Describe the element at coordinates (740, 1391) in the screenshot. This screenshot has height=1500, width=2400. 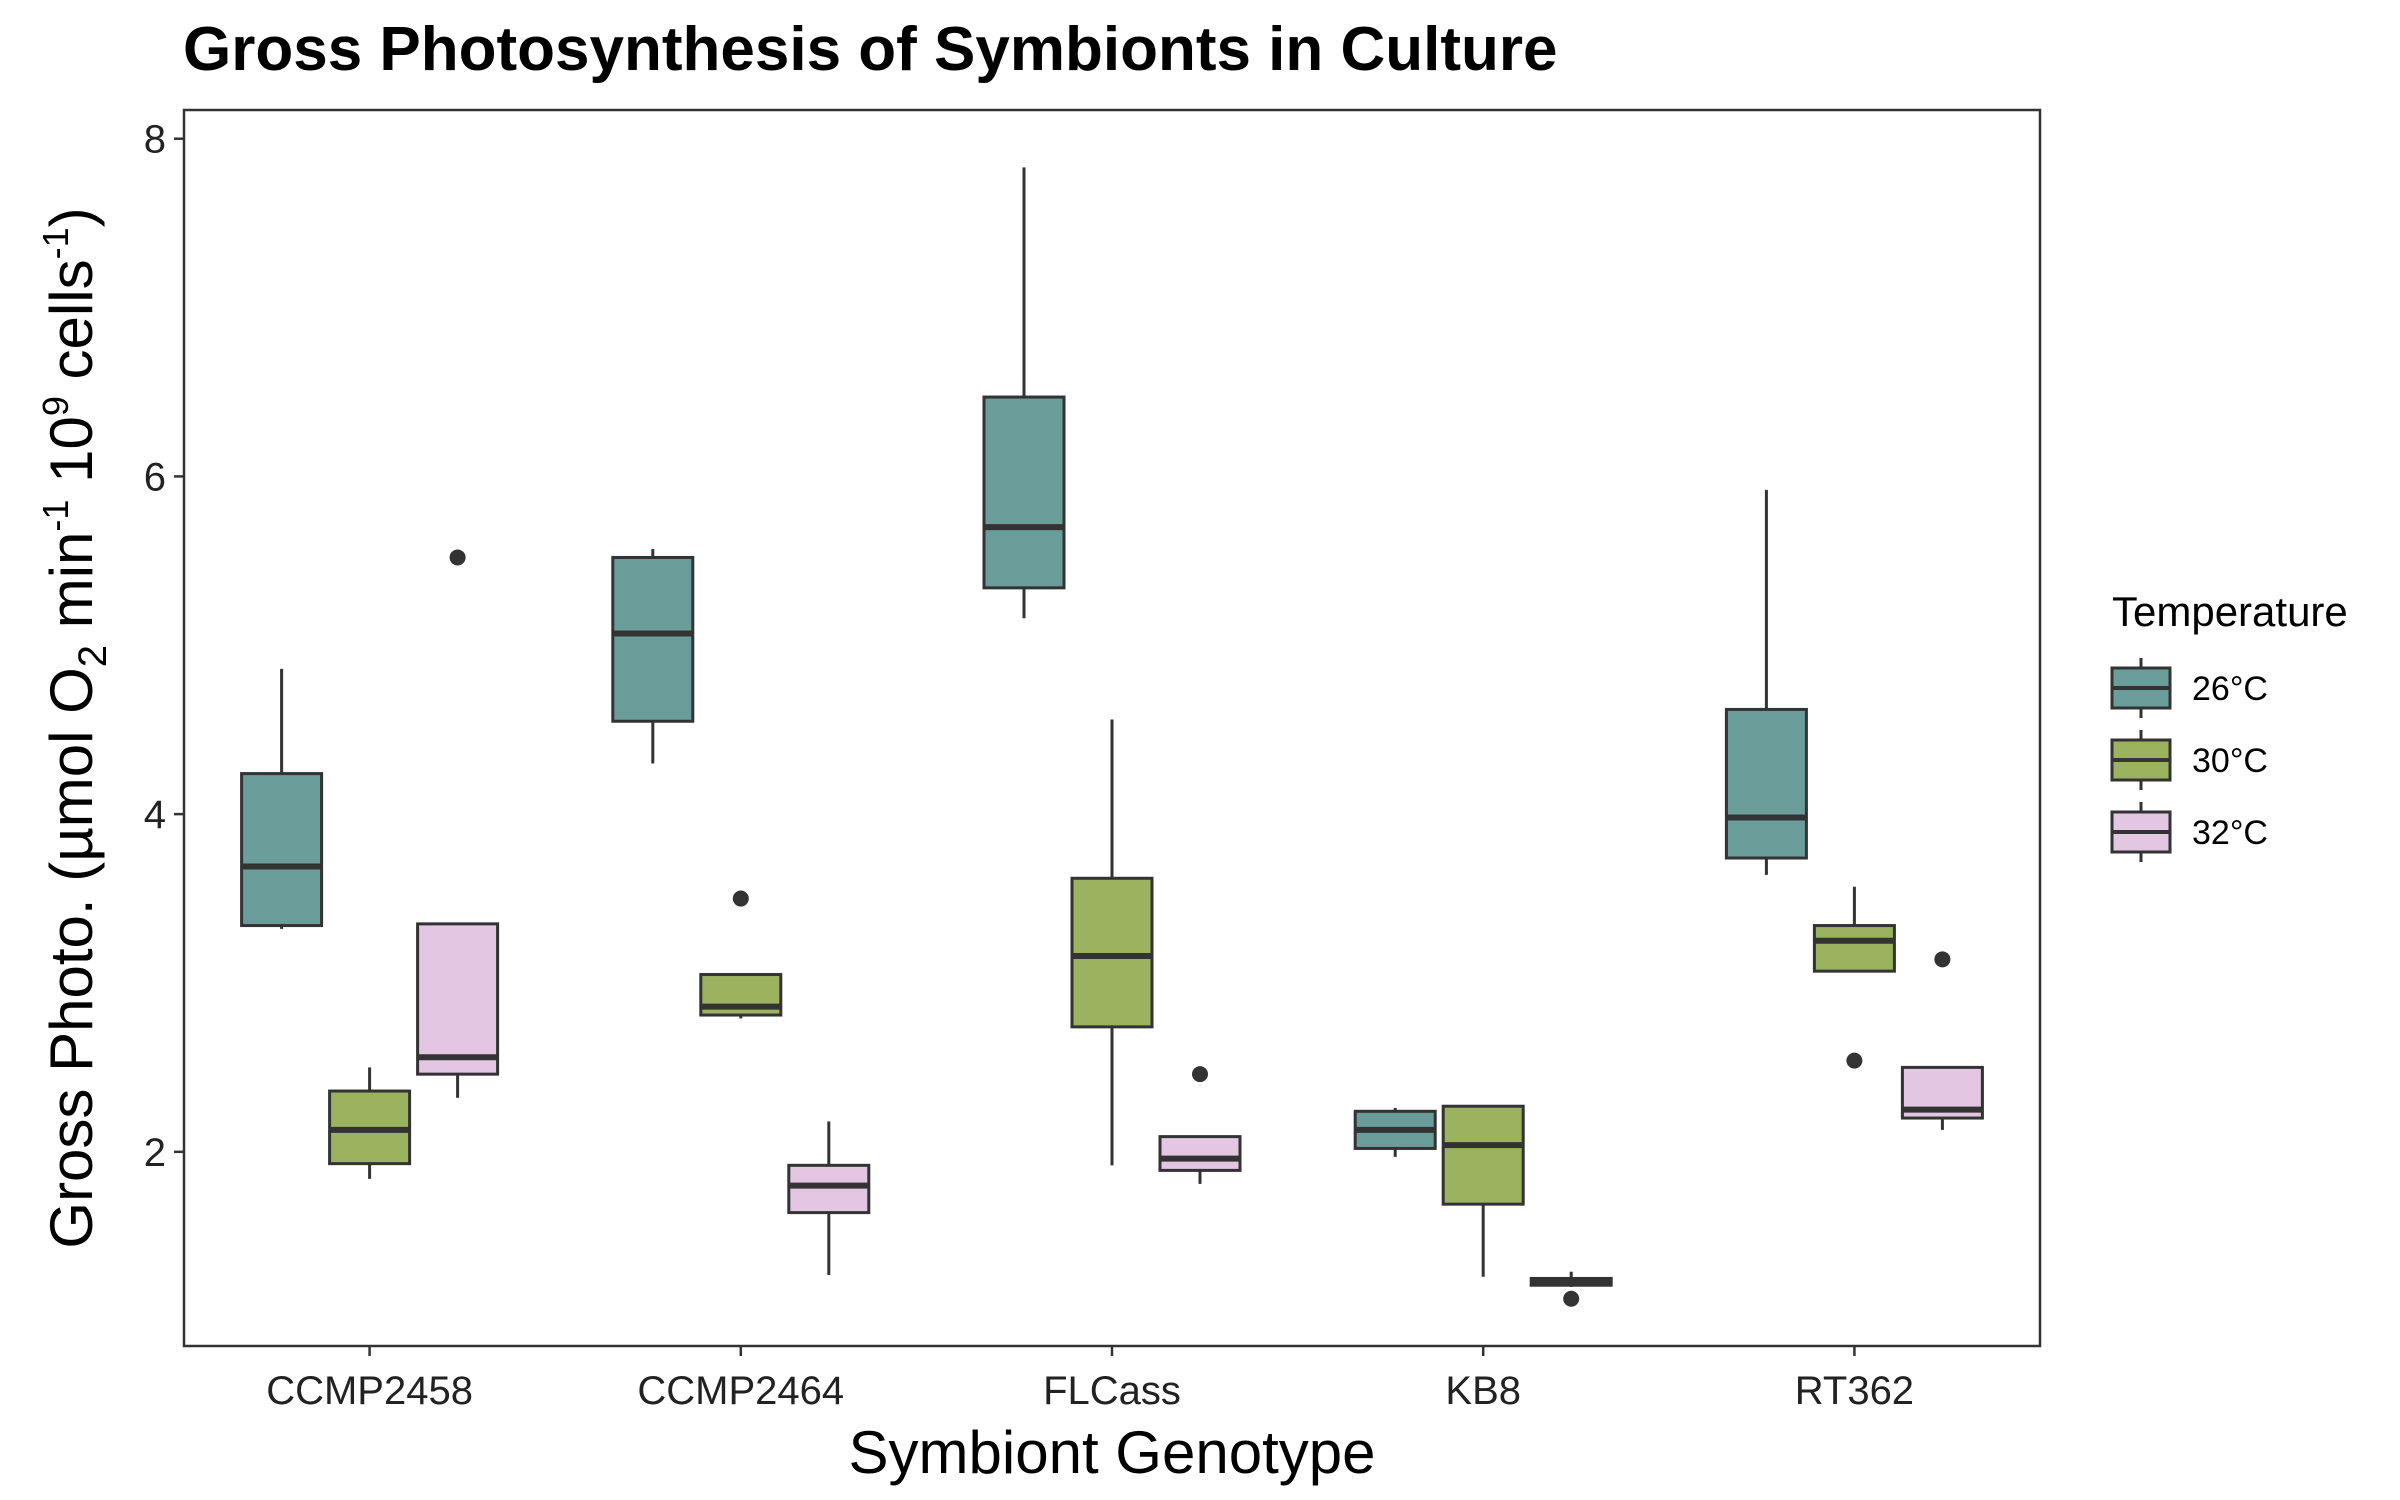
I see `x-tick-label: CCMP2464` at that location.